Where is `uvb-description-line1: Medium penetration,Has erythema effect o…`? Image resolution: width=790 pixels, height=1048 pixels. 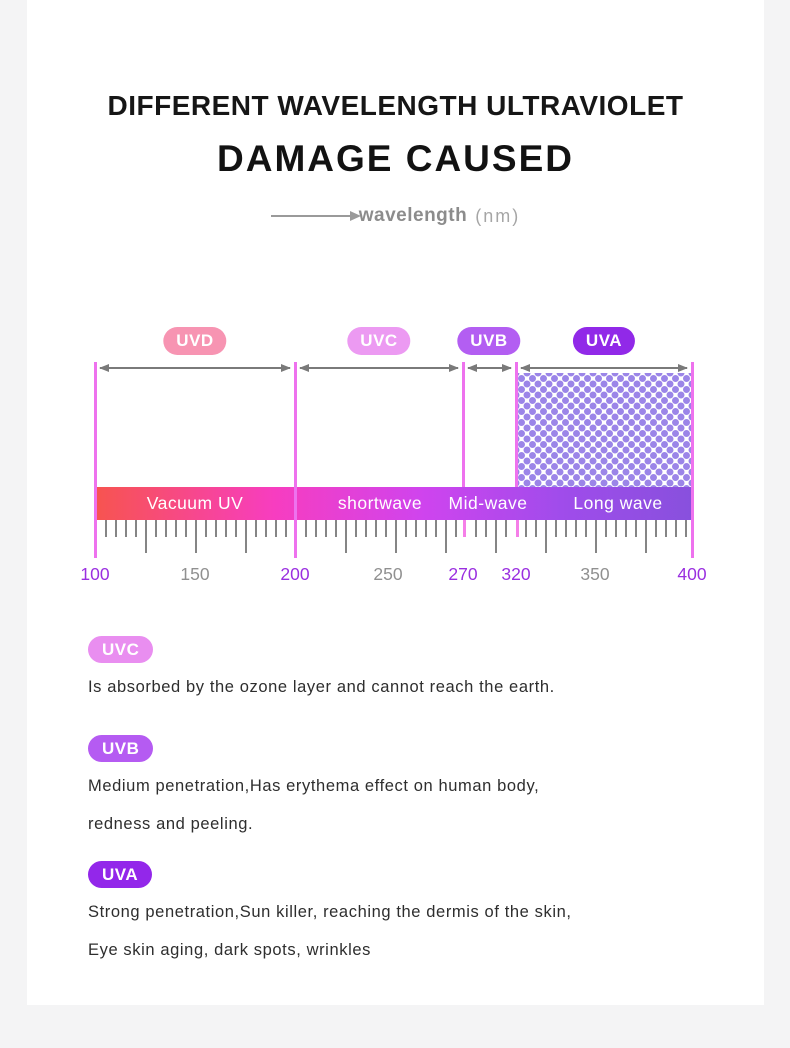
uvb-description-line1: Medium penetration,Has erythema effect o… is located at coordinates (314, 786).